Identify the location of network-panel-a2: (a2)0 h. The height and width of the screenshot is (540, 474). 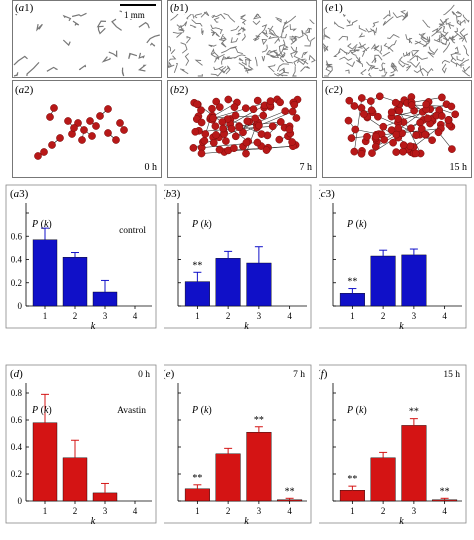
(87, 129).